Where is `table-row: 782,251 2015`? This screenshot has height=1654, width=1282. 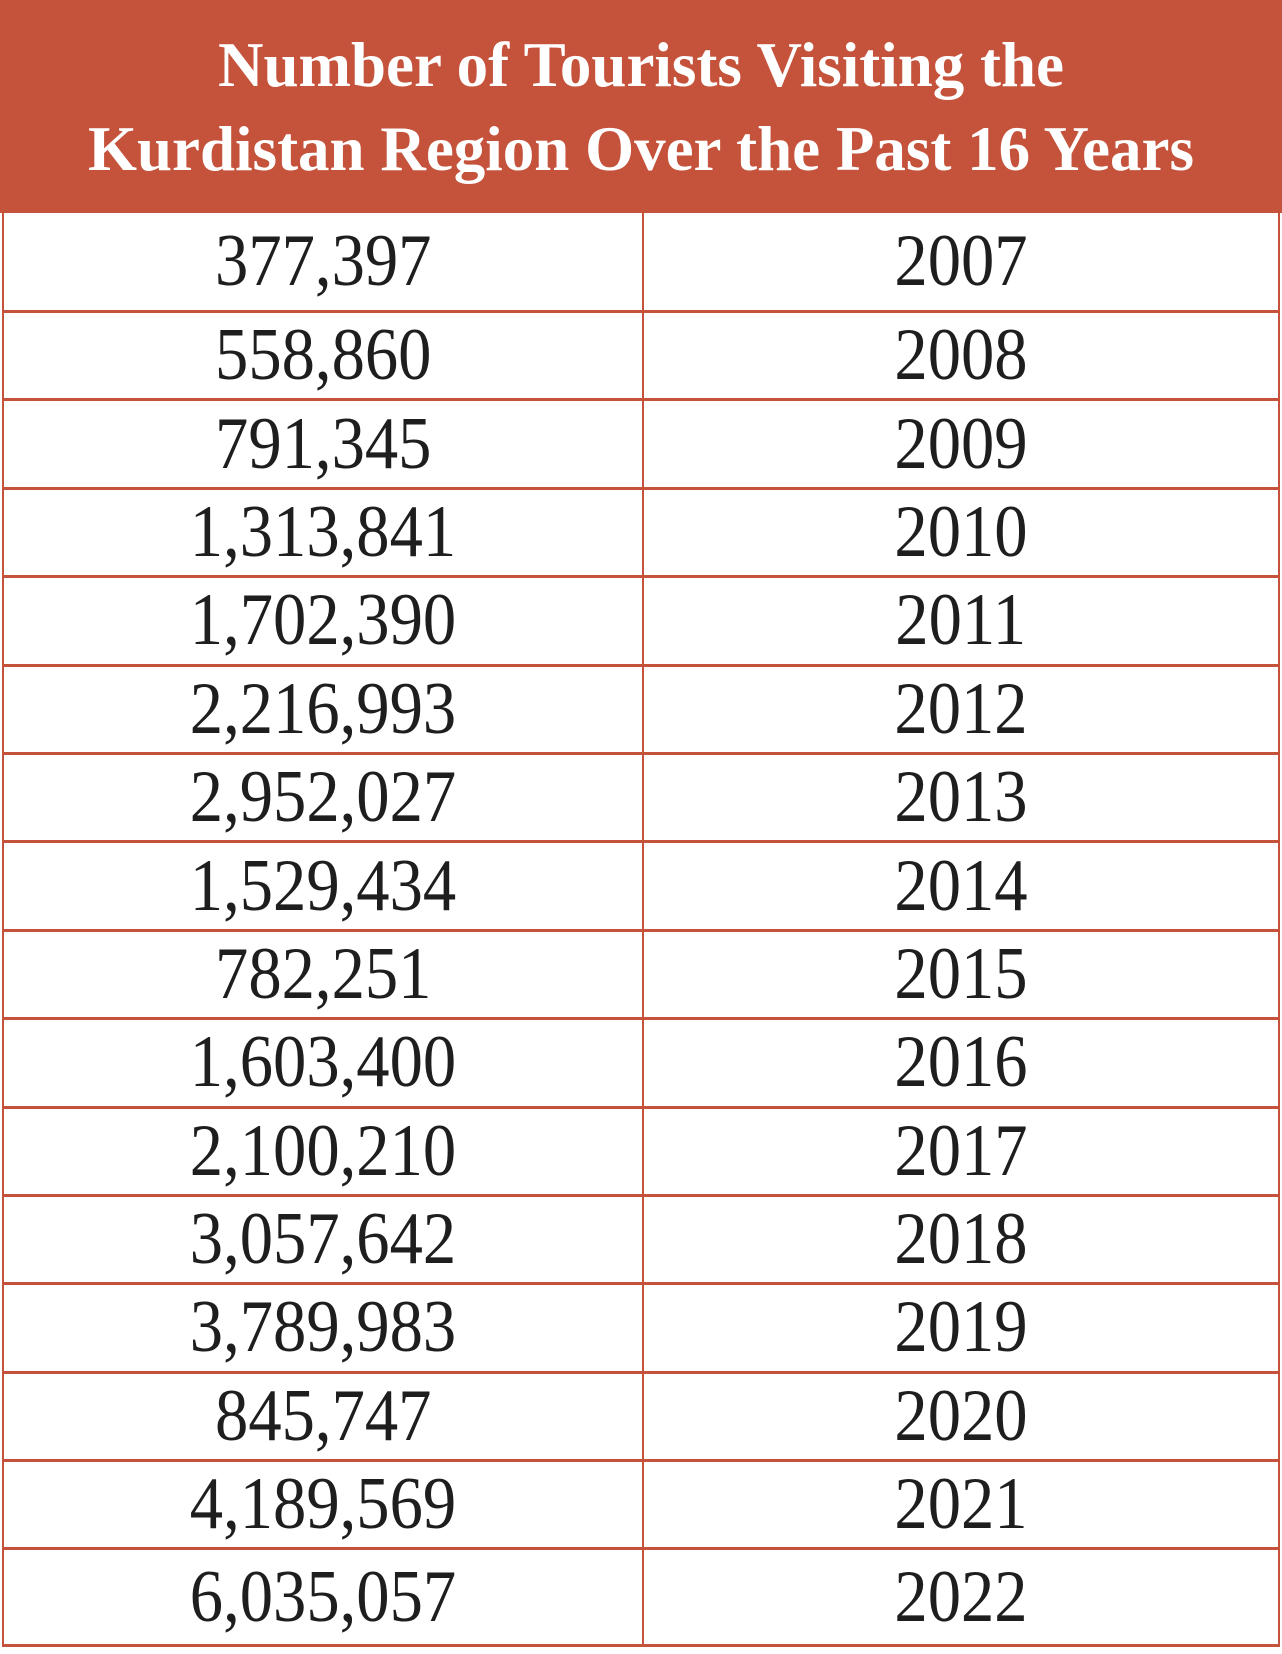 table-row: 782,251 2015 is located at coordinates (641, 976).